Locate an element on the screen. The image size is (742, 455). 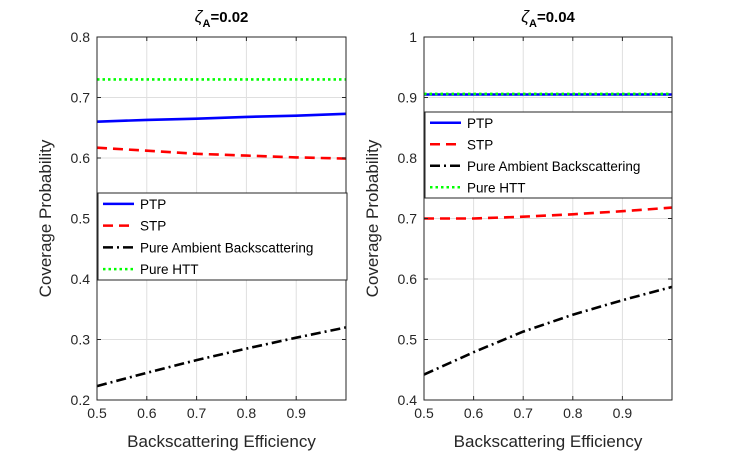
chart-title: ζA=0.04 is located at coordinates (548, 18).